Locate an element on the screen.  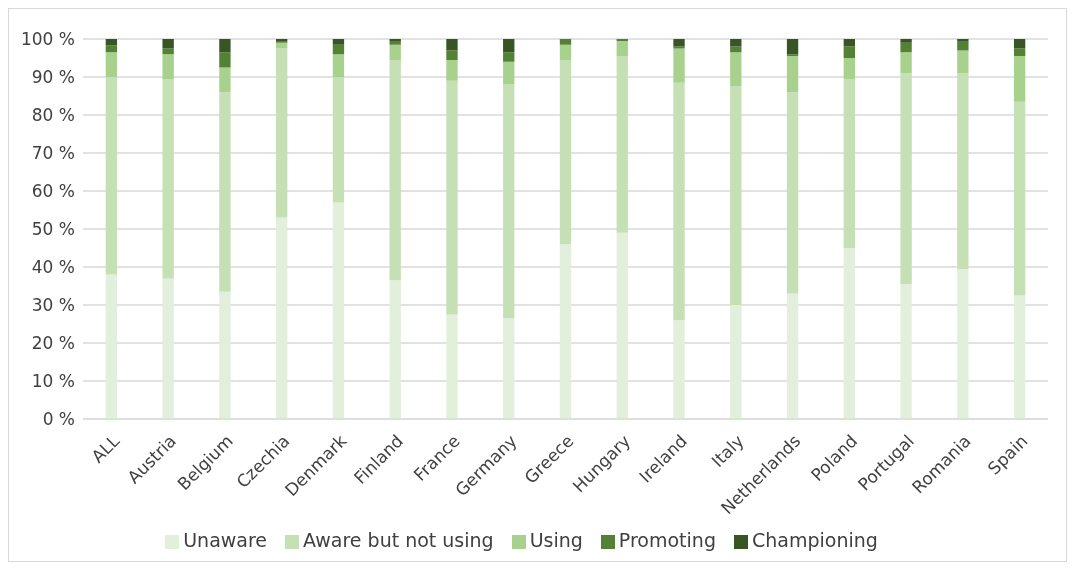
legend-label: Aware but not using is located at coordinates (398, 540).